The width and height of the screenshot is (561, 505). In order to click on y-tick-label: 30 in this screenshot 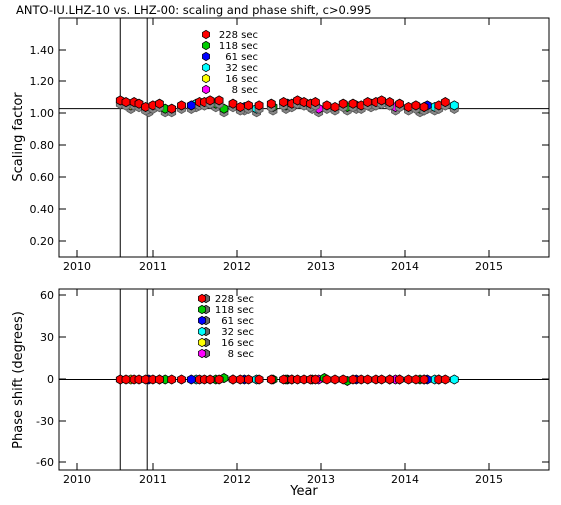, I will do `click(47, 337)`.